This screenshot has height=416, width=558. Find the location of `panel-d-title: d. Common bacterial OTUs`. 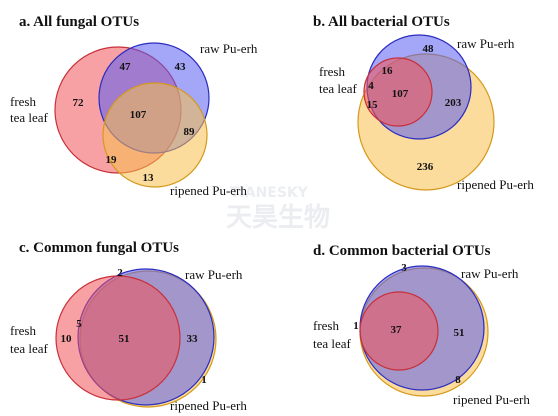

panel-d-title: d. Common bacterial OTUs is located at coordinates (402, 251).